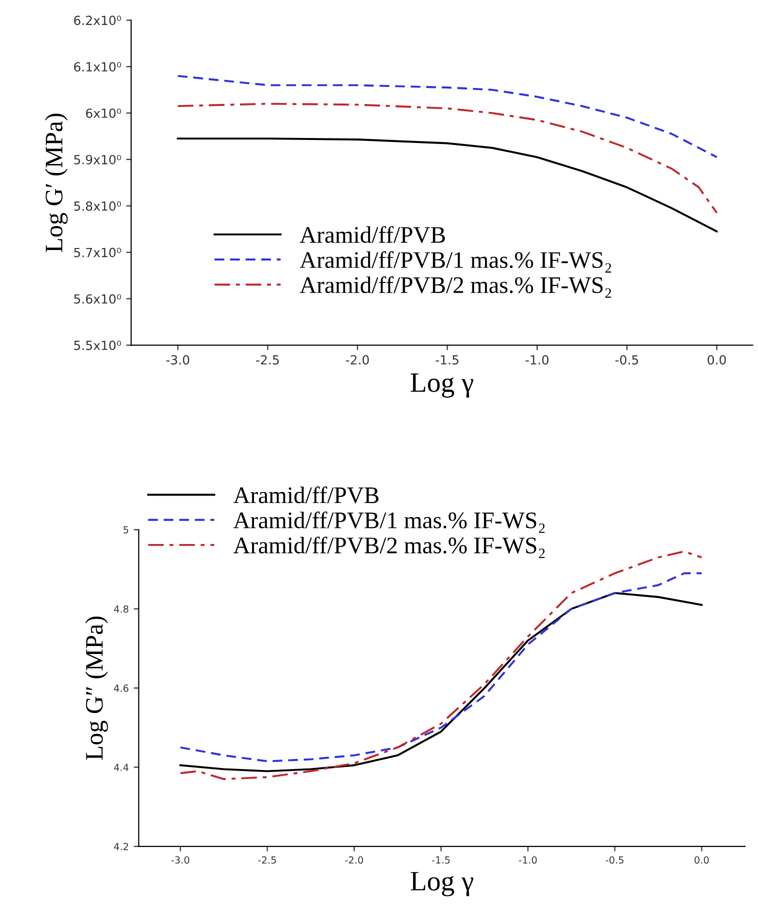 Image resolution: width=758 pixels, height=918 pixels. Describe the element at coordinates (96, 688) in the screenshot. I see `y-axis-title: Log G″ (MPa)` at that location.